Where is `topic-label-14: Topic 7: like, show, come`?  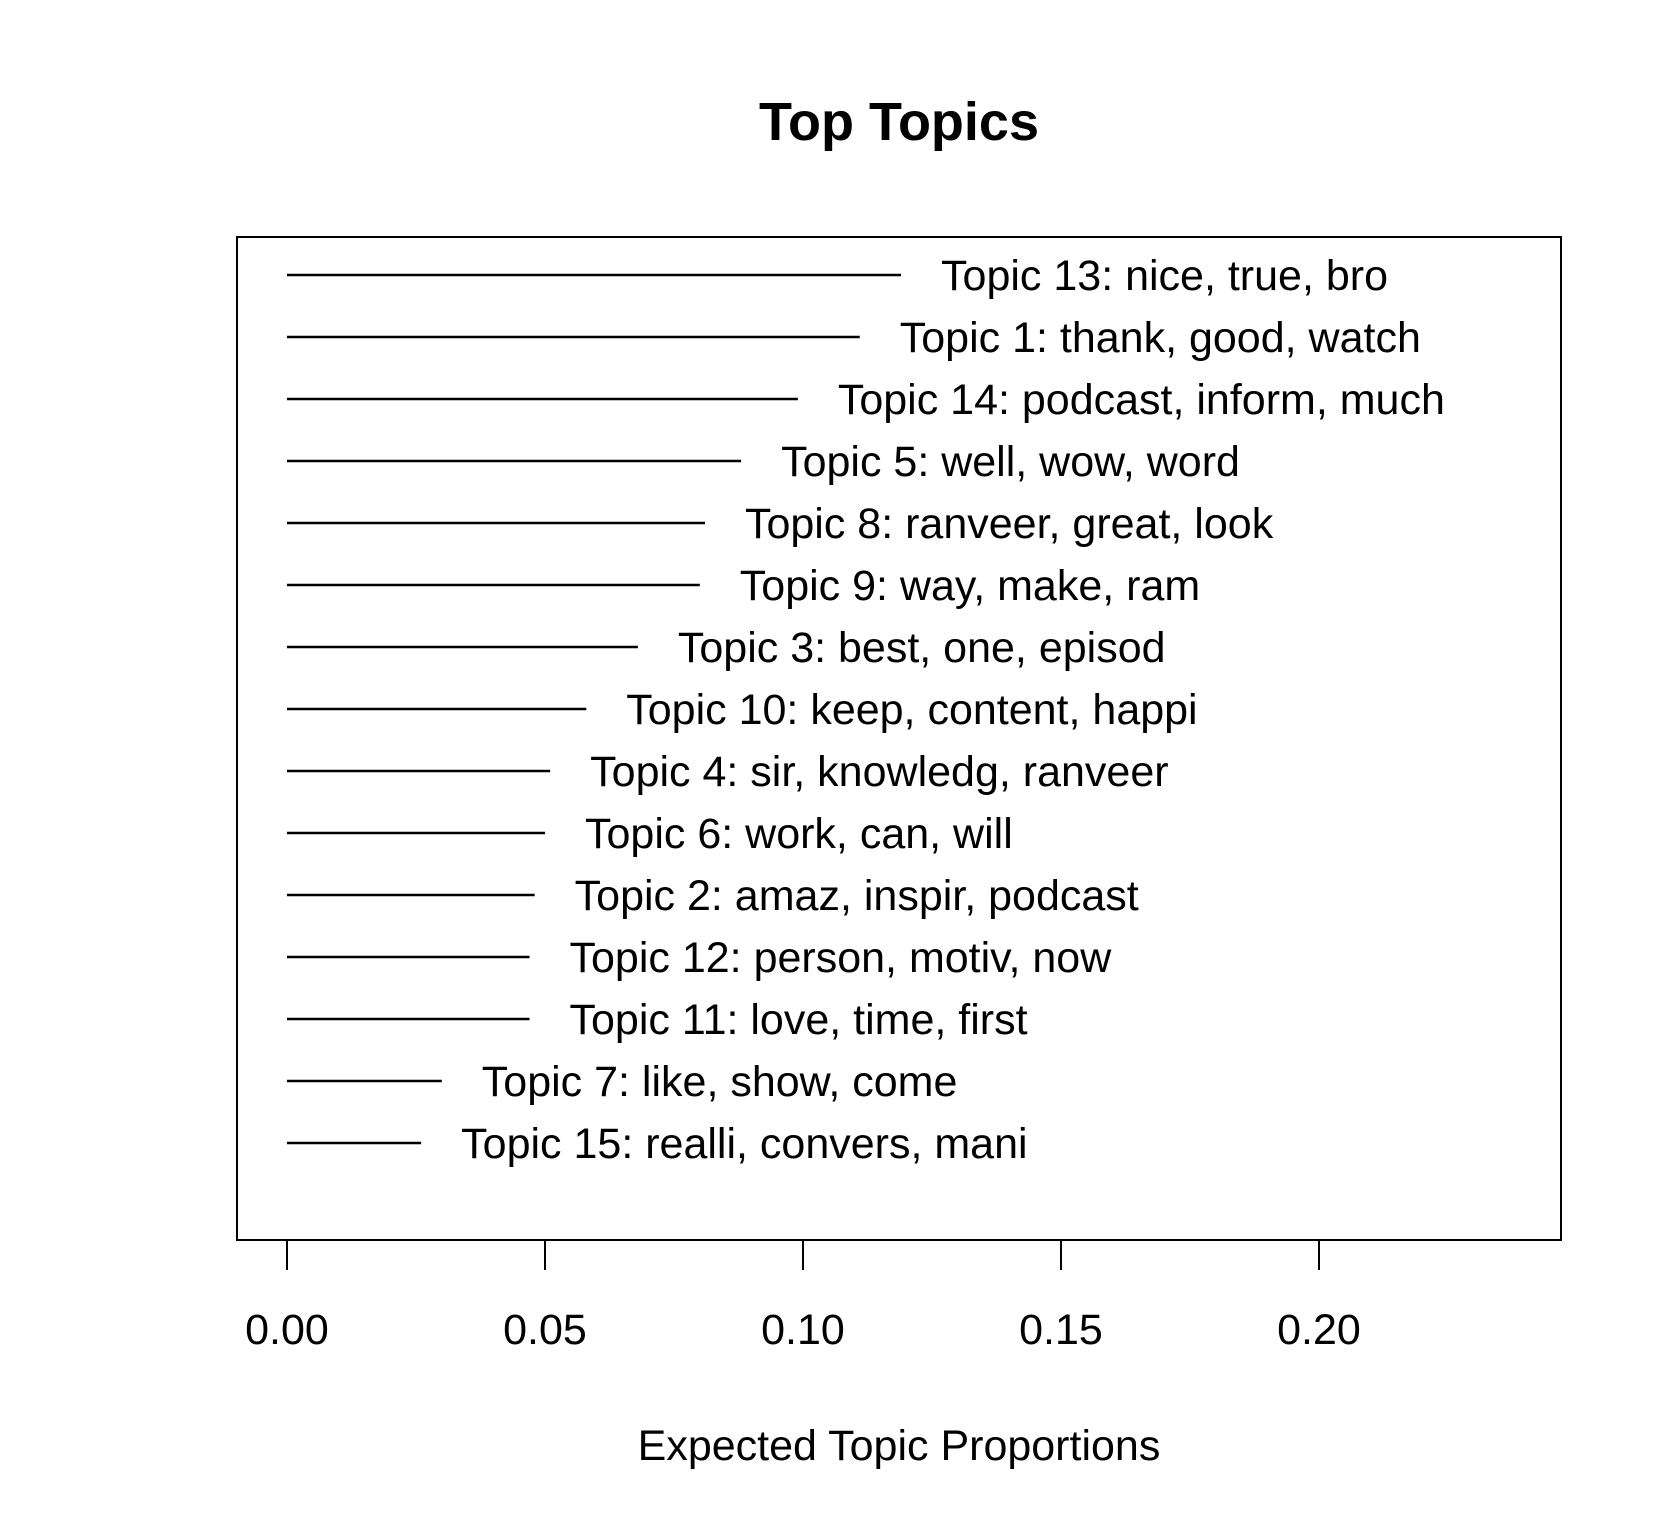
topic-label-14: Topic 7: like, show, come is located at coordinates (720, 1082).